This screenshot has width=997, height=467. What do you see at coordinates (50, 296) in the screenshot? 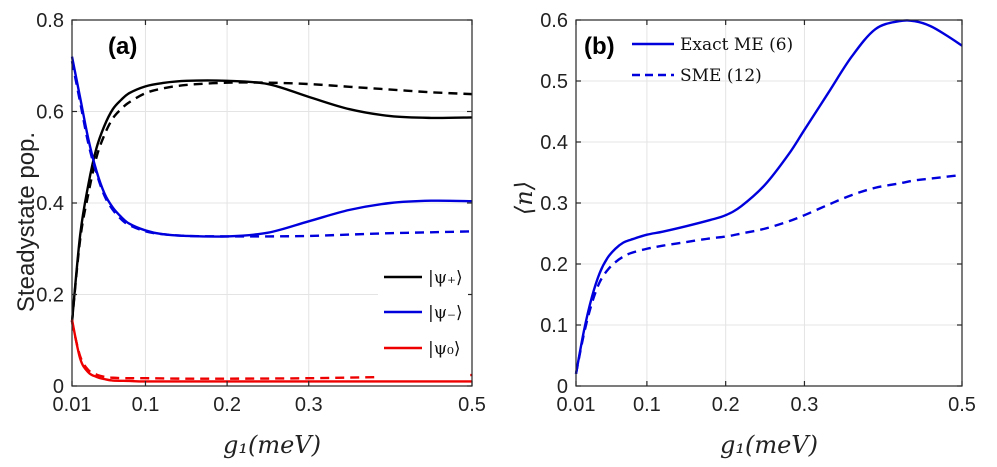
I see `panel-a-y-tick-label-1: 0.2` at bounding box center [50, 296].